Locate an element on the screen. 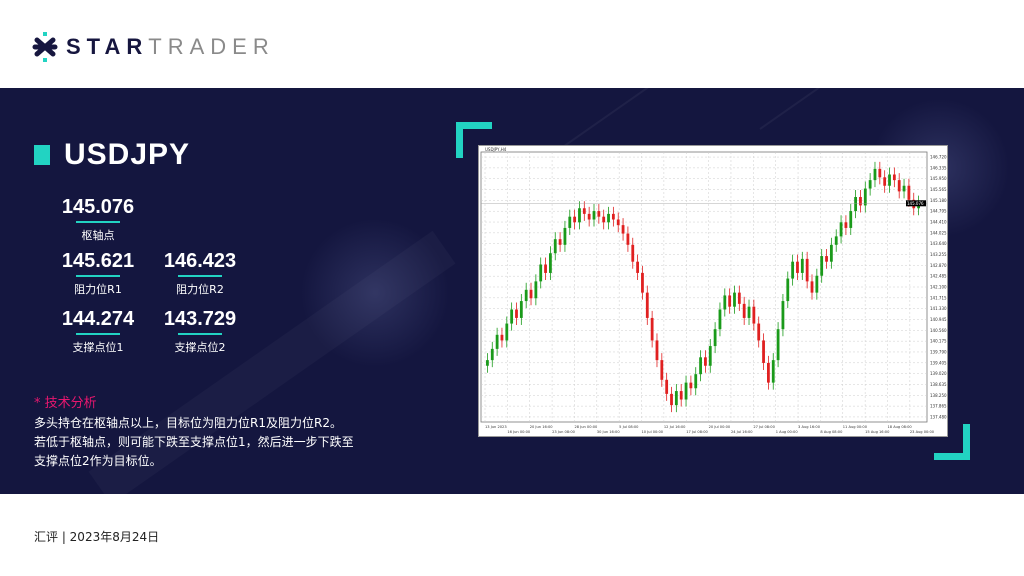 The height and width of the screenshot is (576, 1024). y-tick-label: 144.410 is located at coordinates (938, 222).